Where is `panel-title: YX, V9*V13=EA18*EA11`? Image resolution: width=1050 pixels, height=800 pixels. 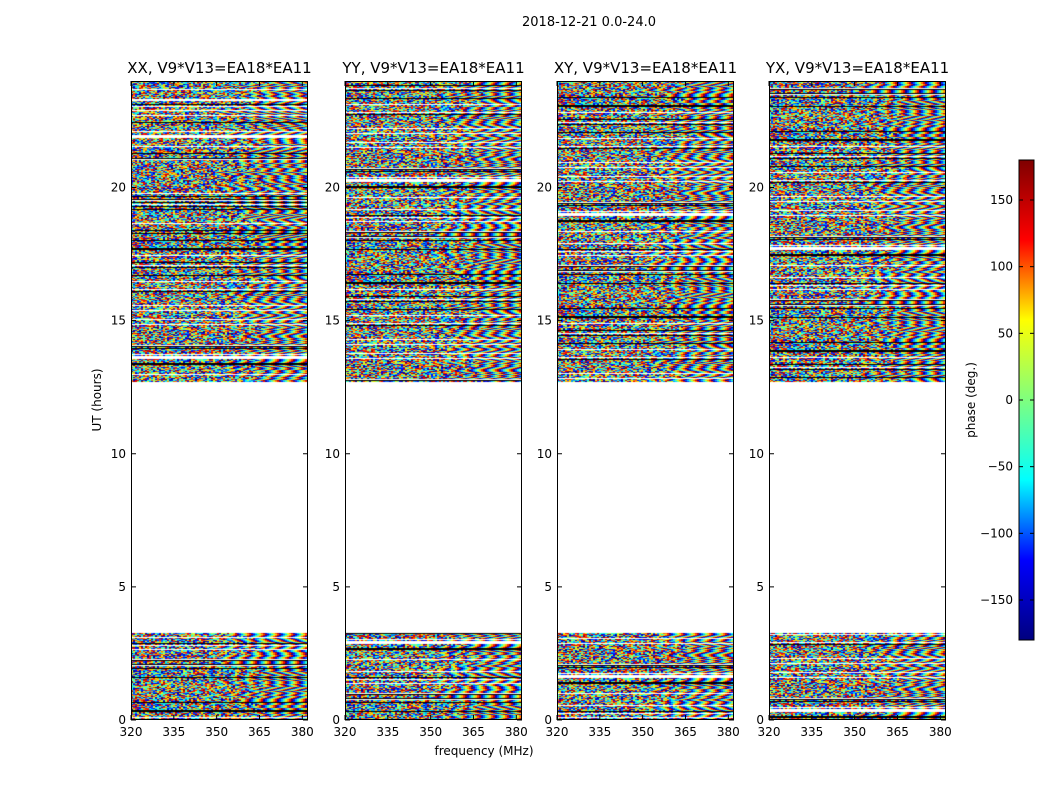
panel-title: YX, V9*V13=EA18*EA11 is located at coordinates (857, 68).